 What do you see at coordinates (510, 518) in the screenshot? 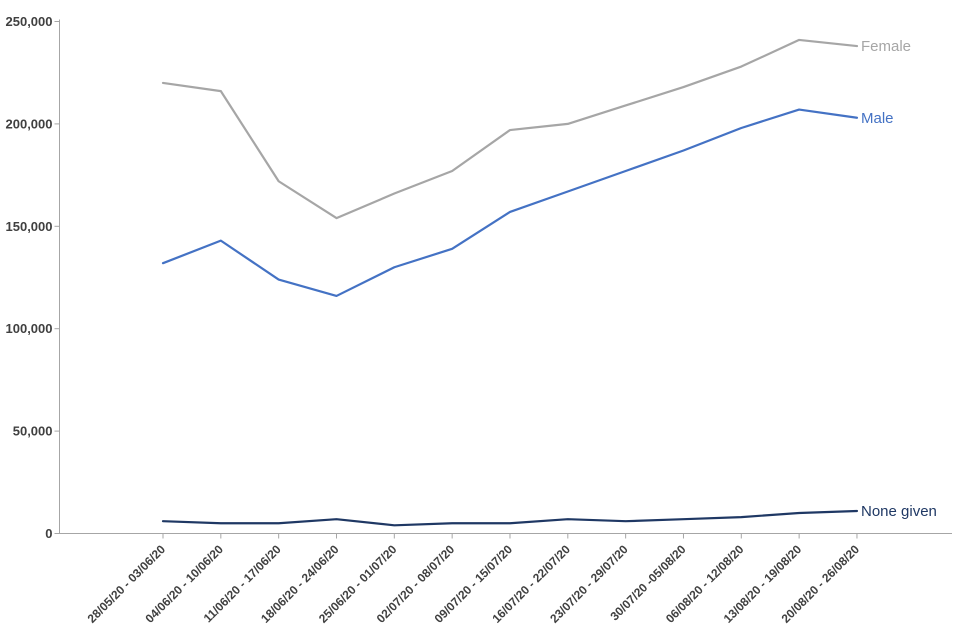
I see `series-line-none-given` at bounding box center [510, 518].